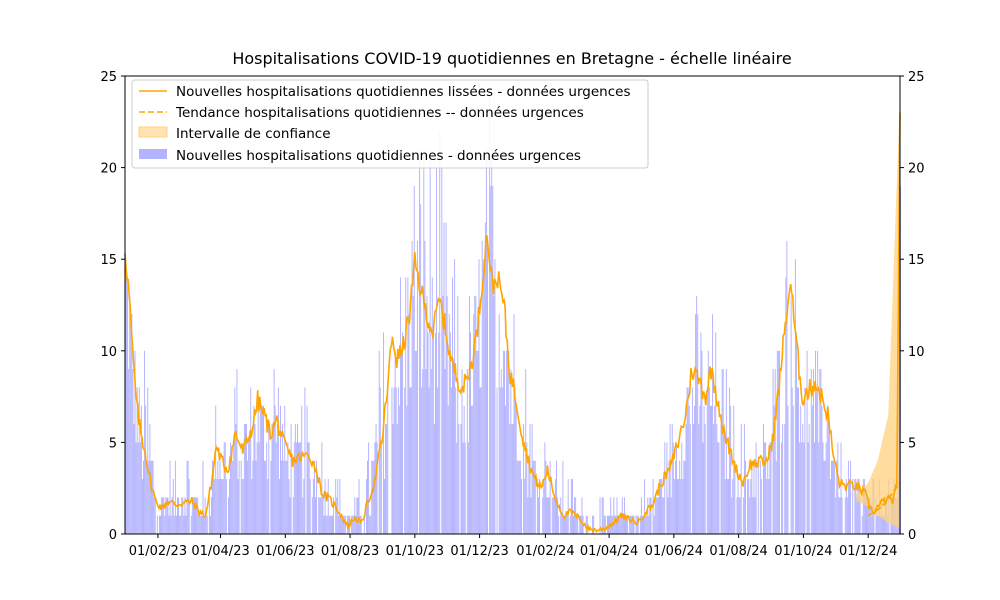 This screenshot has height=600, width=1000. I want to click on confidence-interval-area, so click(878, 311).